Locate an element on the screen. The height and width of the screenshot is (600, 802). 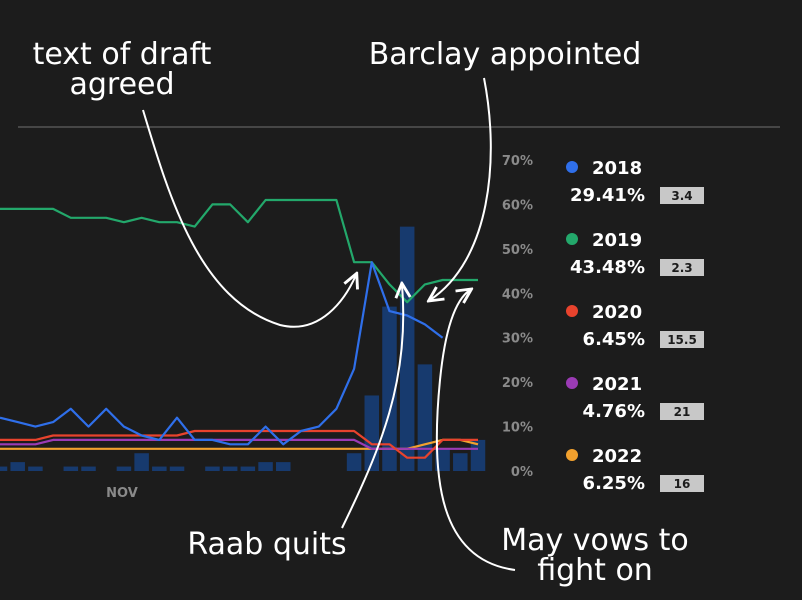
legend-item-2020: 2020 6.45% 15.5 is located at coordinates (635, 326).